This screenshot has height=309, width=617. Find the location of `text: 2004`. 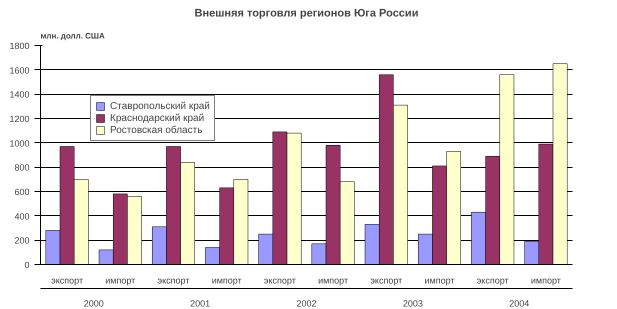

text: 2004 is located at coordinates (519, 303).